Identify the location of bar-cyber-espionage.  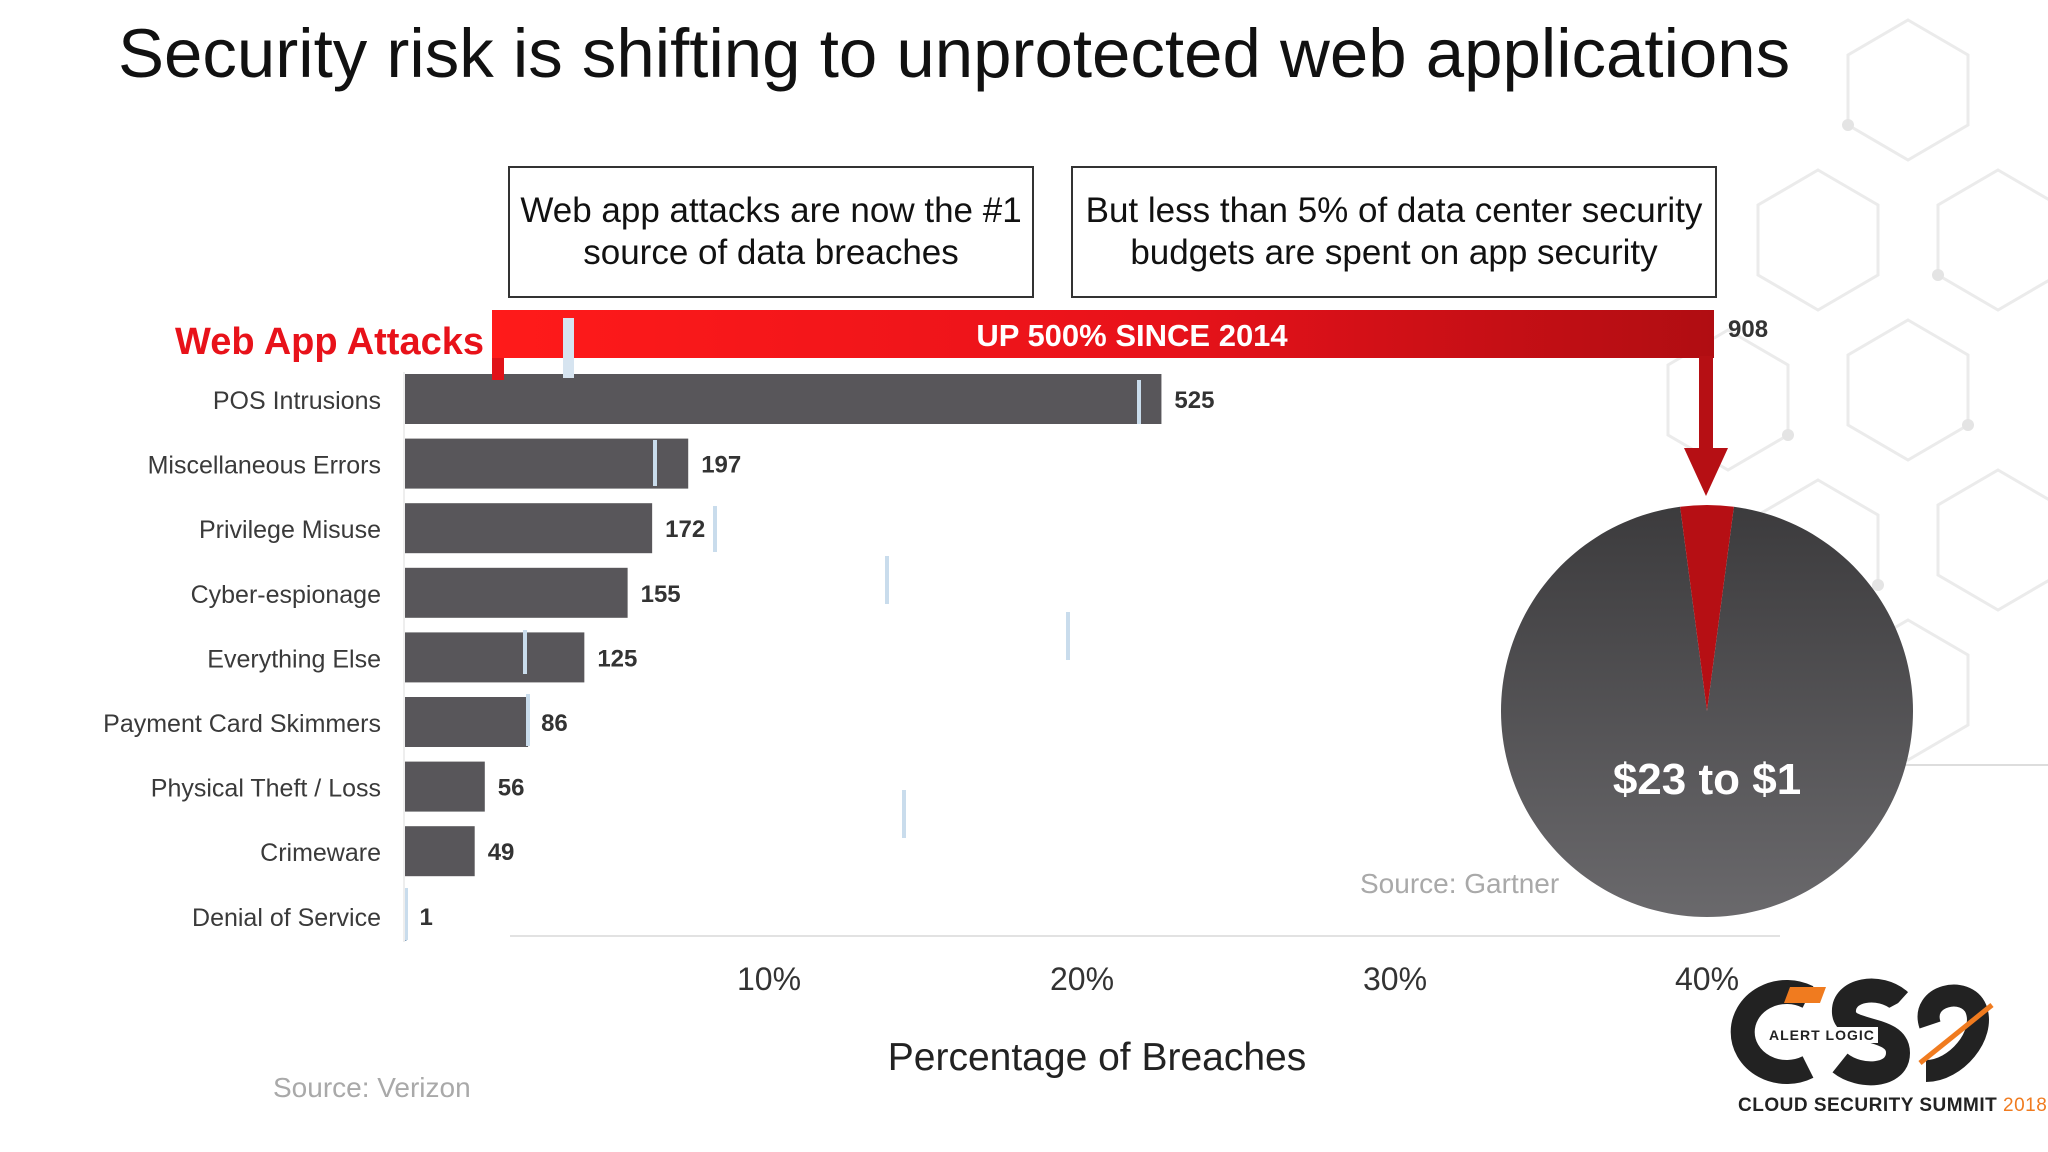
(516, 592).